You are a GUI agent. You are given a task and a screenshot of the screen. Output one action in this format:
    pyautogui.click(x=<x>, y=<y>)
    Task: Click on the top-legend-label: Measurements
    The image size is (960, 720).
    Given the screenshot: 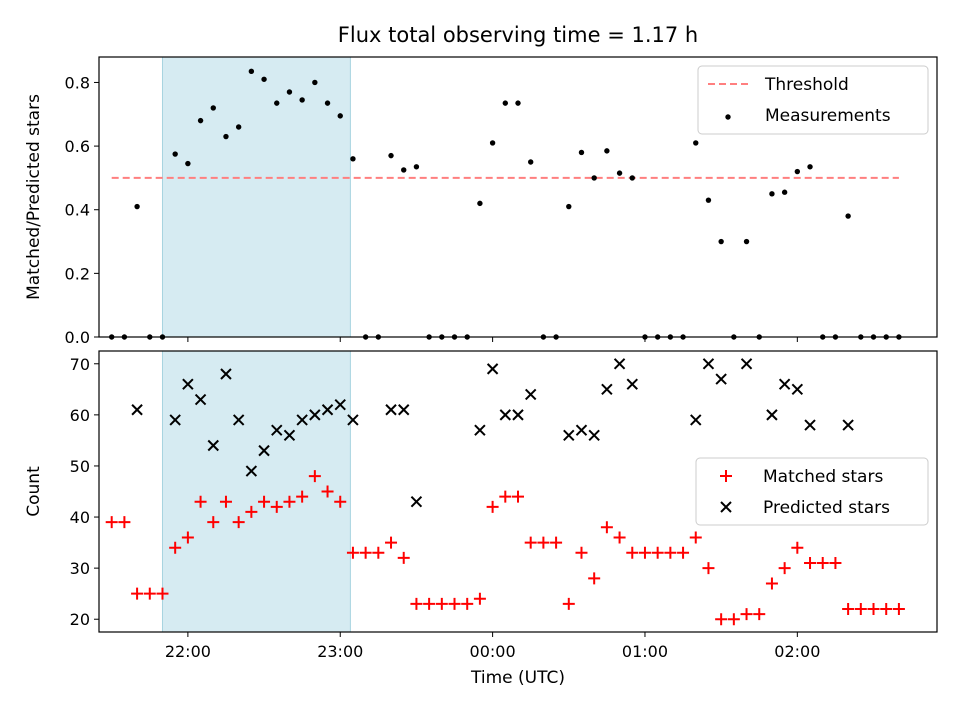 What is the action you would take?
    pyautogui.click(x=828, y=116)
    